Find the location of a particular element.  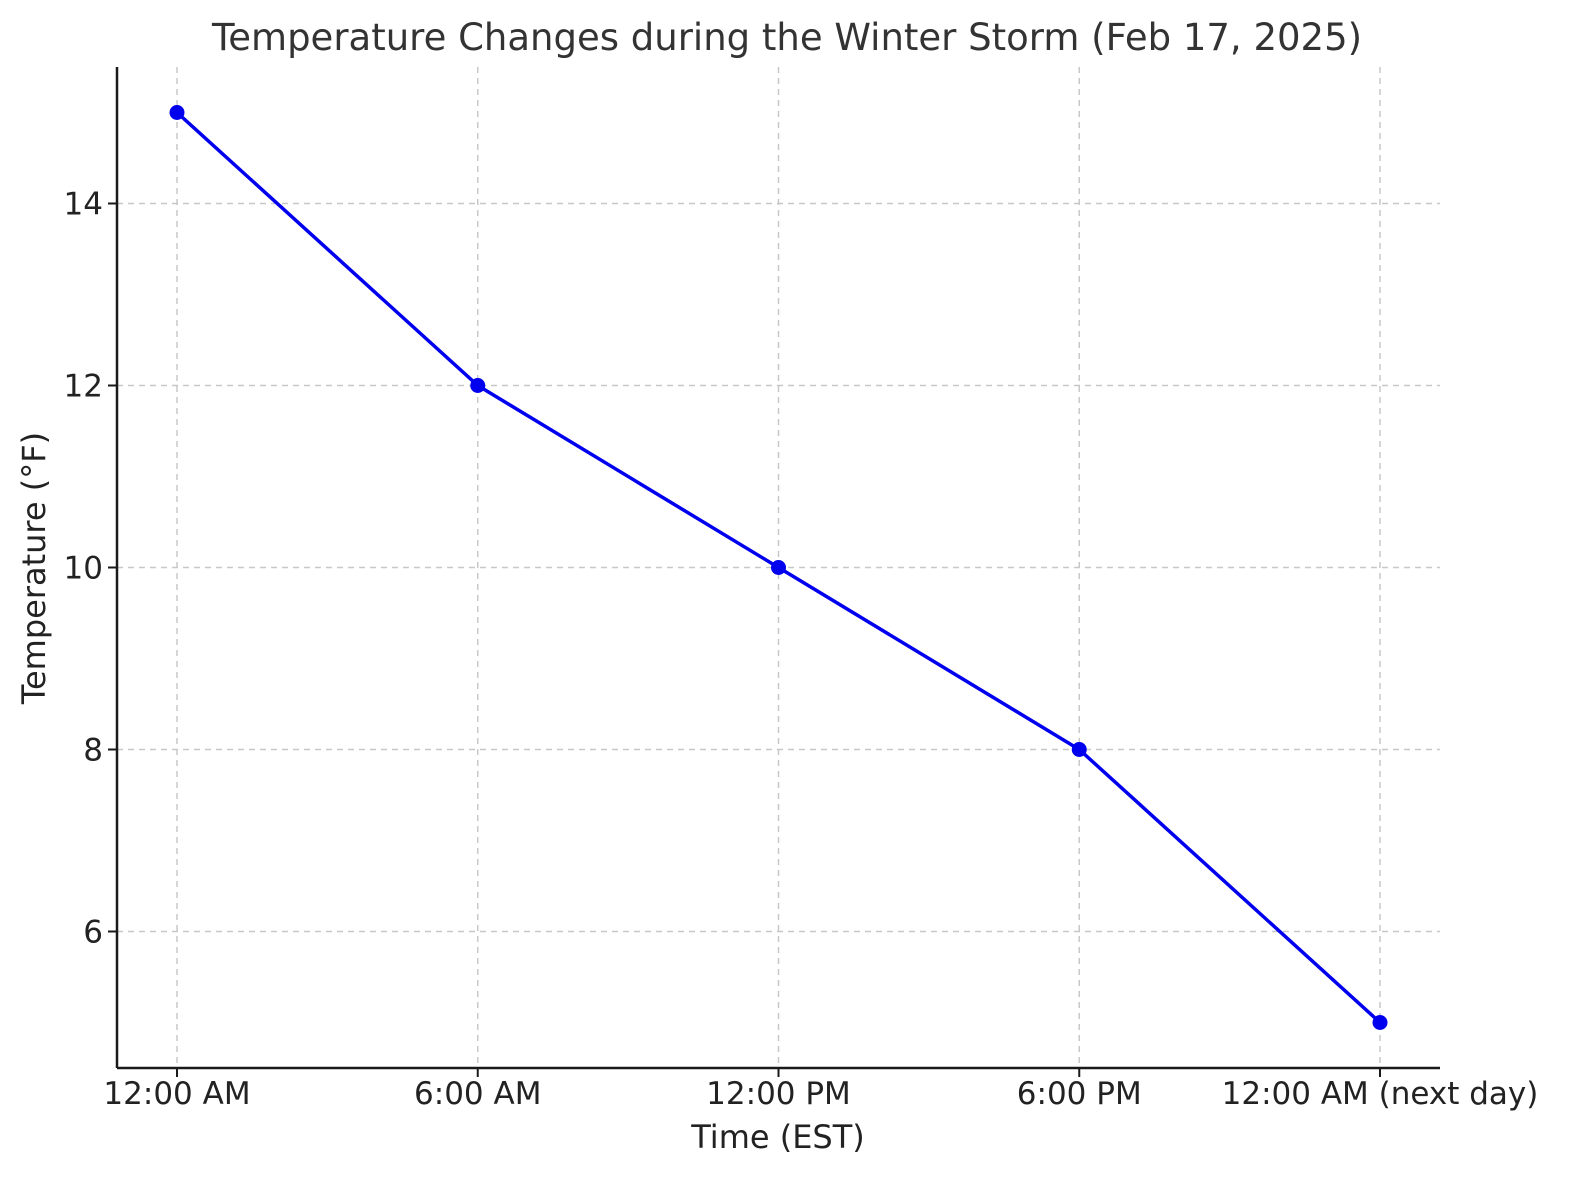

x-tick-label: 12:00 PM is located at coordinates (778, 1094).